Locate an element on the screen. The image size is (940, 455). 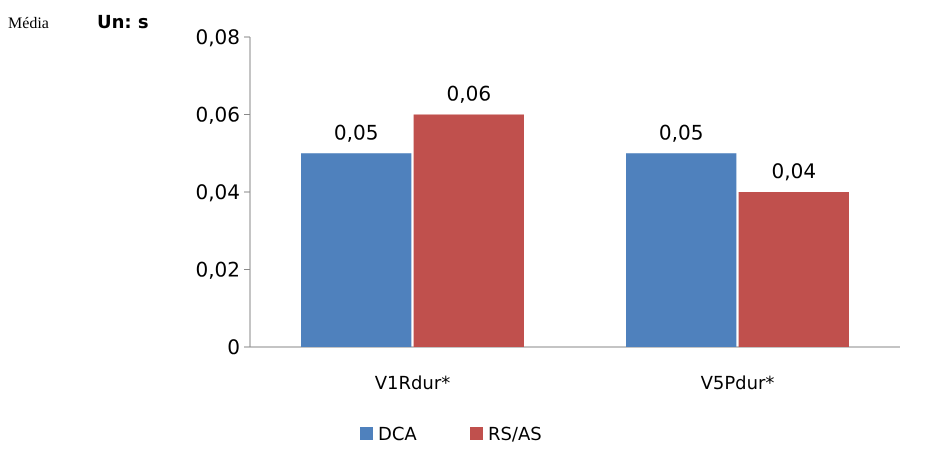
legend-label: DCA is located at coordinates (398, 434).